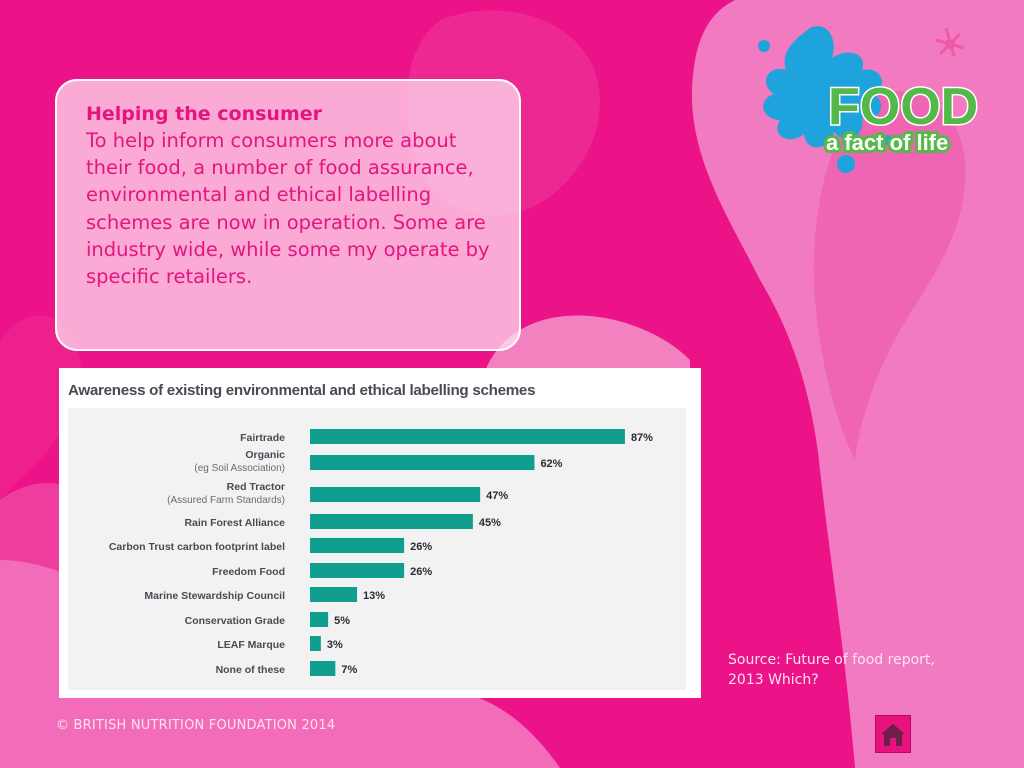  Describe the element at coordinates (265, 455) in the screenshot. I see `chart-category-label: Organic` at that location.